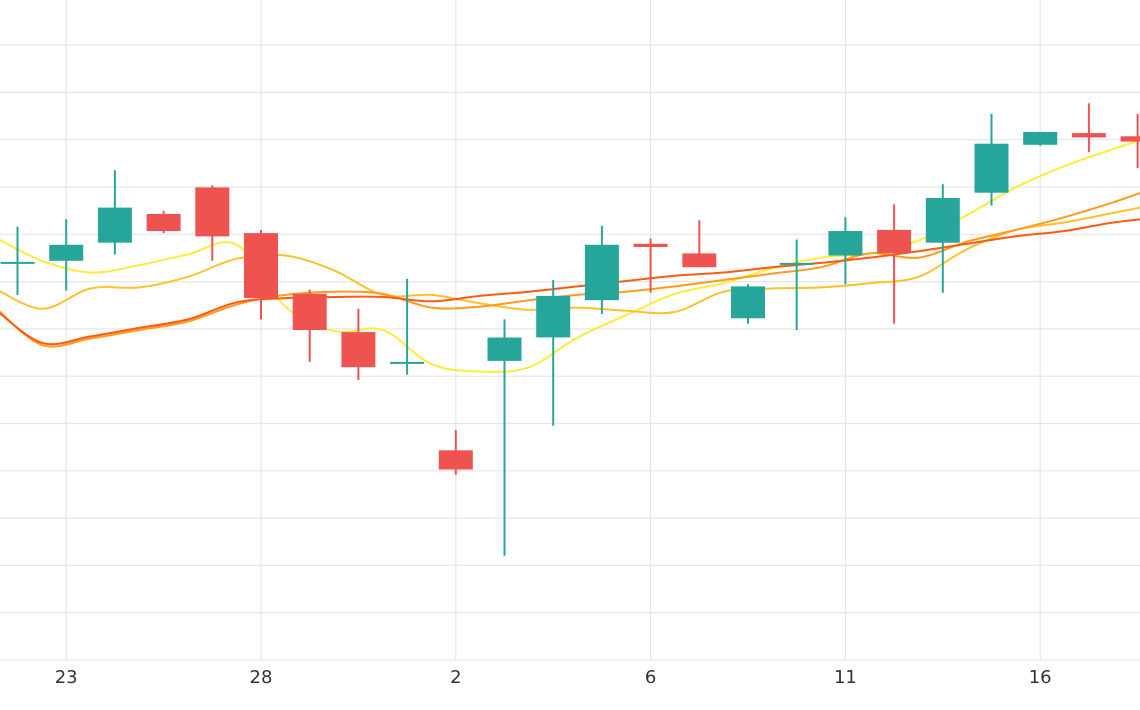 The width and height of the screenshot is (1140, 710). Describe the element at coordinates (650, 677) in the screenshot. I see `x-tick-label: 6` at that location.